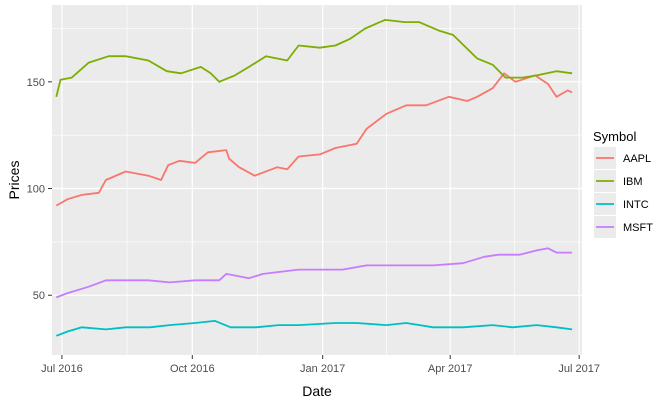 The height and width of the screenshot is (401, 672). Describe the element at coordinates (614, 136) in the screenshot. I see `legend-title: Symbol` at that location.